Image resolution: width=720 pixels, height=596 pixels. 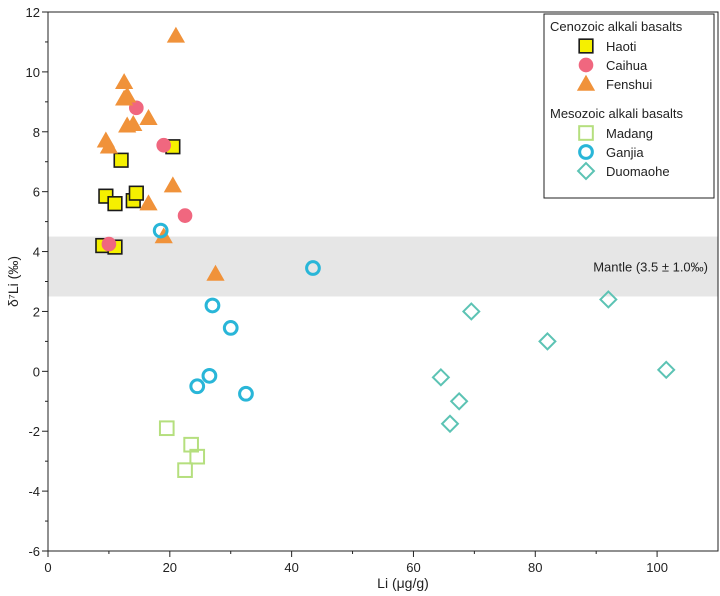 What do you see at coordinates (34, 431) in the screenshot?
I see `y-tick-label: -2` at bounding box center [34, 431].